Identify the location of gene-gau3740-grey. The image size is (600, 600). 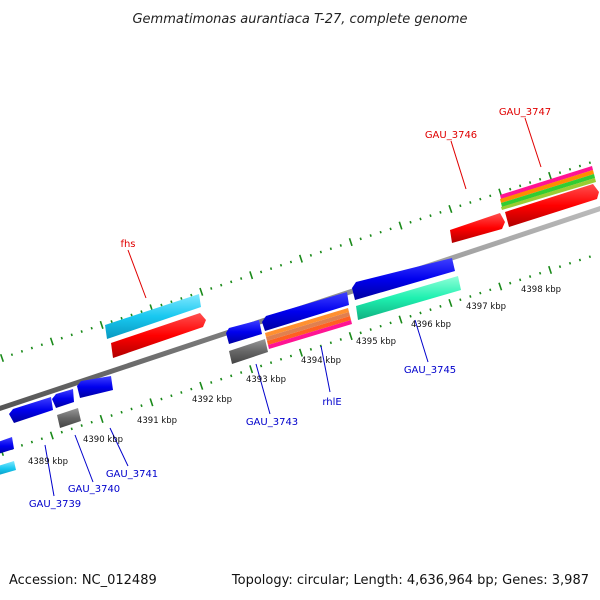
(69, 418).